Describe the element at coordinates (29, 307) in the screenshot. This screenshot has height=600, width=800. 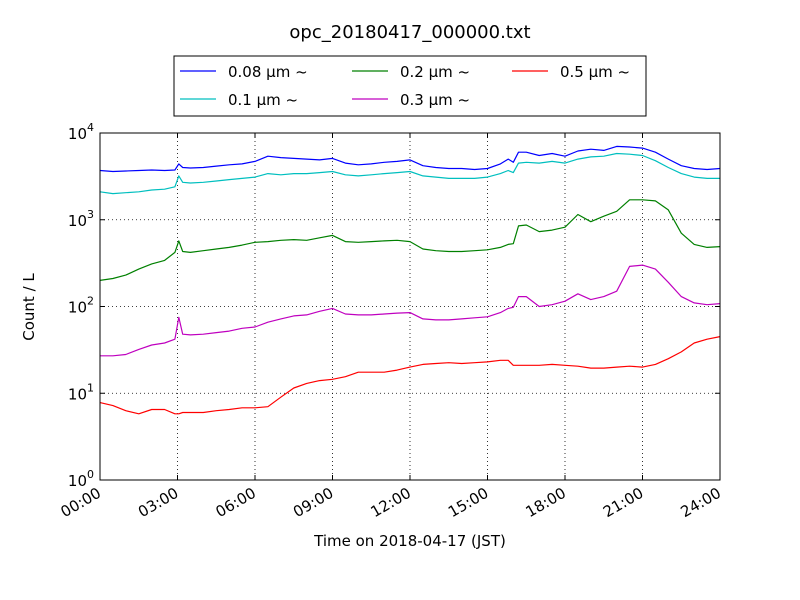
I see `y-axis-label: Count / L` at that location.